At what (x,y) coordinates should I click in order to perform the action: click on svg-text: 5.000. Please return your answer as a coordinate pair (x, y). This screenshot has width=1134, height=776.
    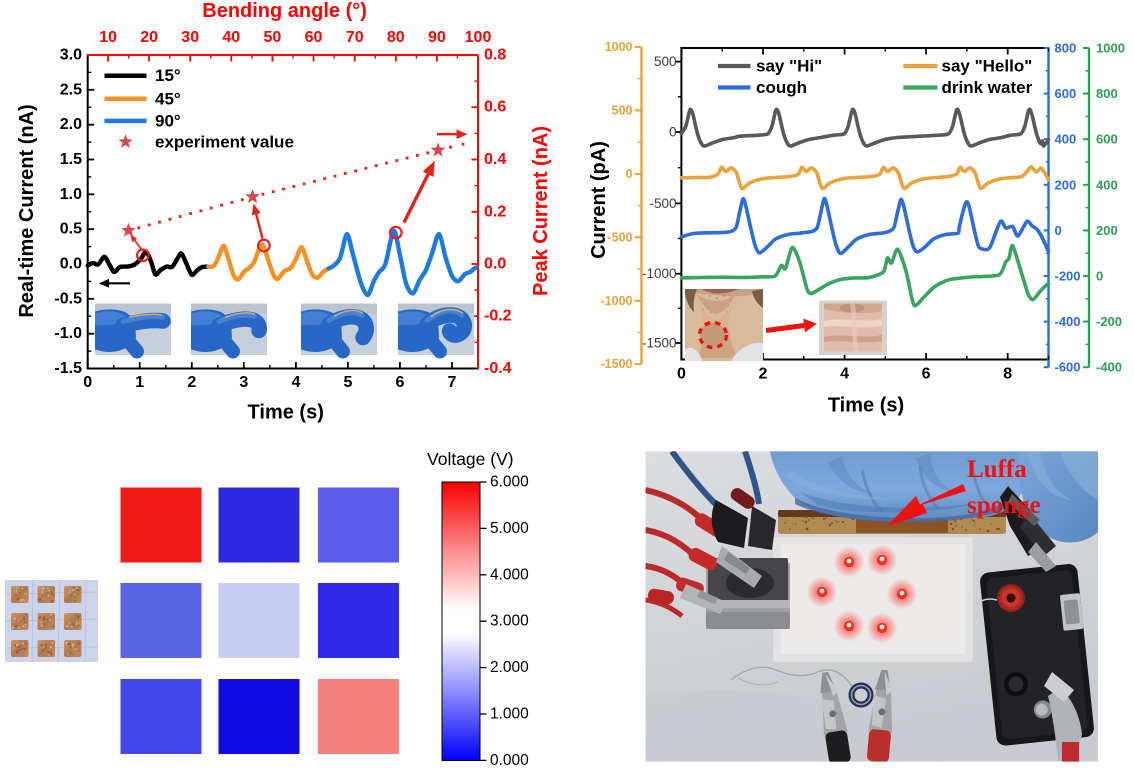
    Looking at the image, I should click on (509, 528).